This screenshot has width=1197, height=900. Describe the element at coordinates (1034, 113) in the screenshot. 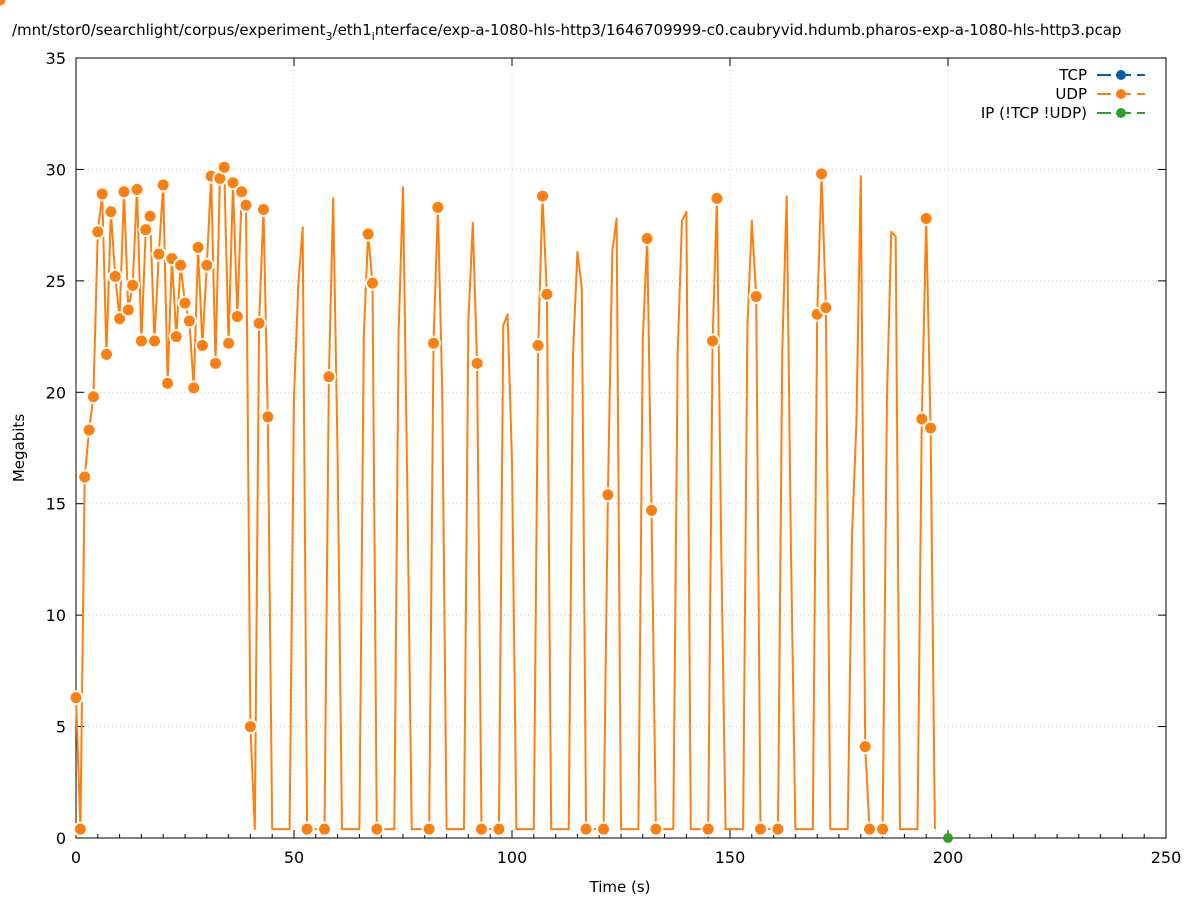

I see `legend-label: IP (!TCP !UDP)` at that location.